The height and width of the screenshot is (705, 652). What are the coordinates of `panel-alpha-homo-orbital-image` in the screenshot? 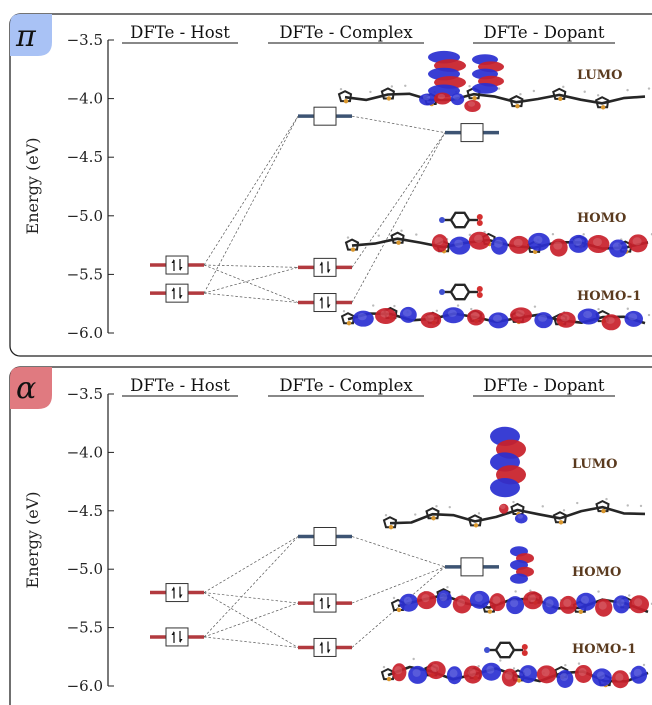 It's located at (521, 581).